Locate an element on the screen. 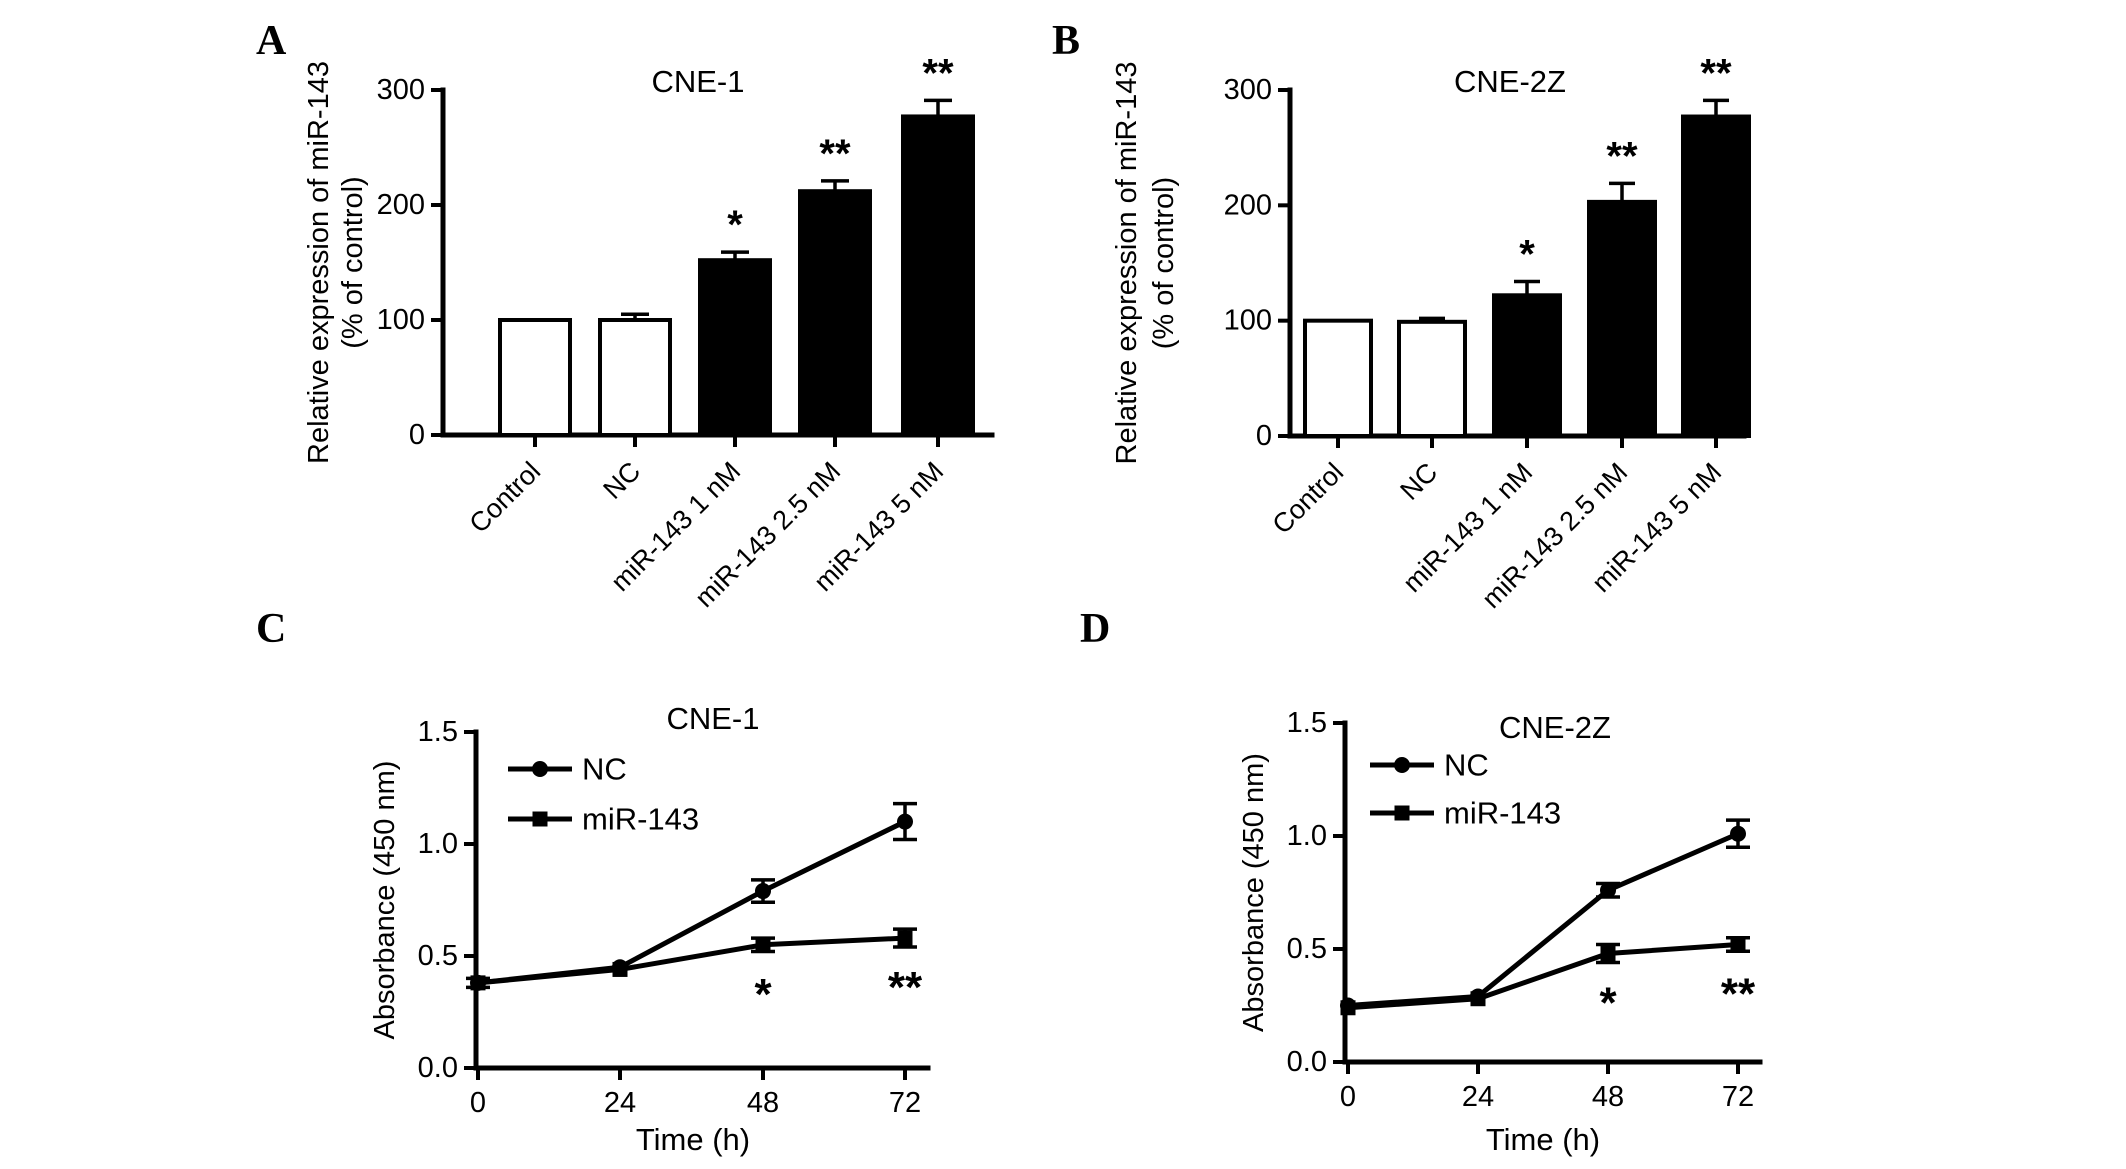 The image size is (2126, 1169). panel-c-label: C is located at coordinates (271, 629).